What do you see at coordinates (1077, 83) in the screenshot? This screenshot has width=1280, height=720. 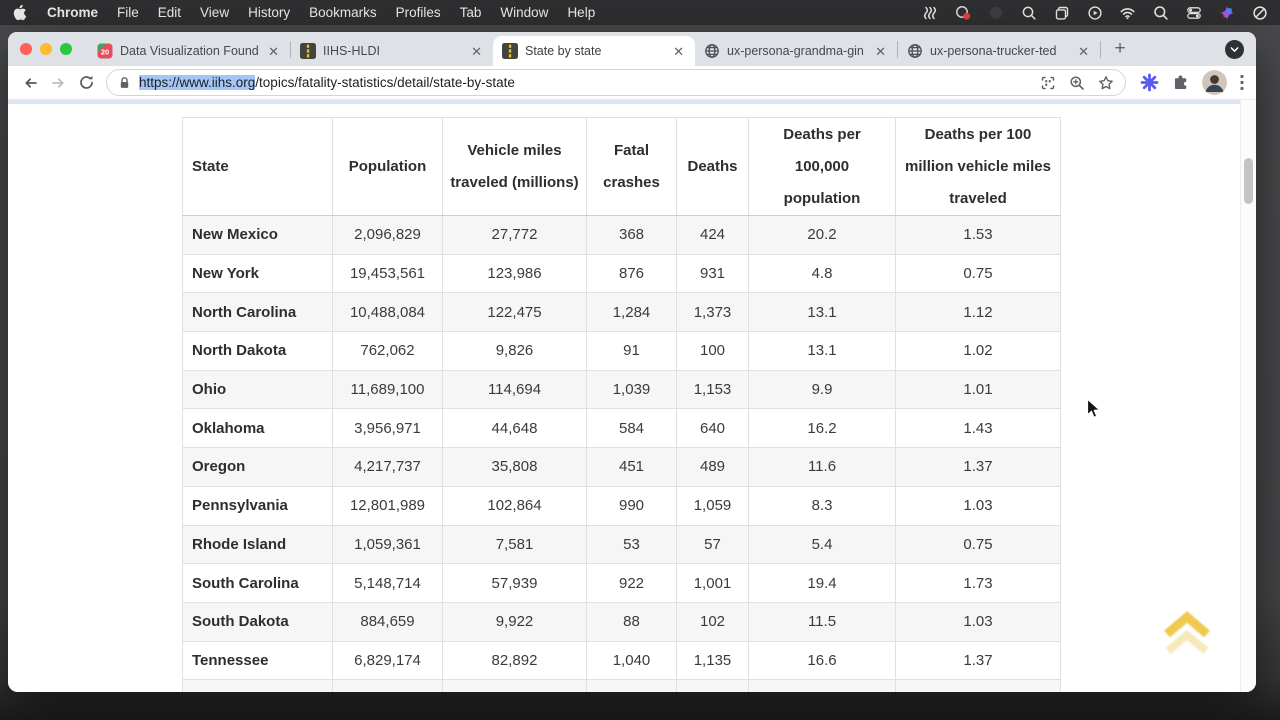 I see `zoom-in-icon` at bounding box center [1077, 83].